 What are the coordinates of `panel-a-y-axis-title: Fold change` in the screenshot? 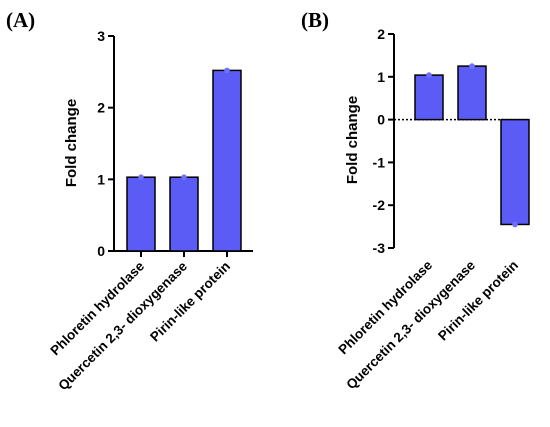 It's located at (71, 143).